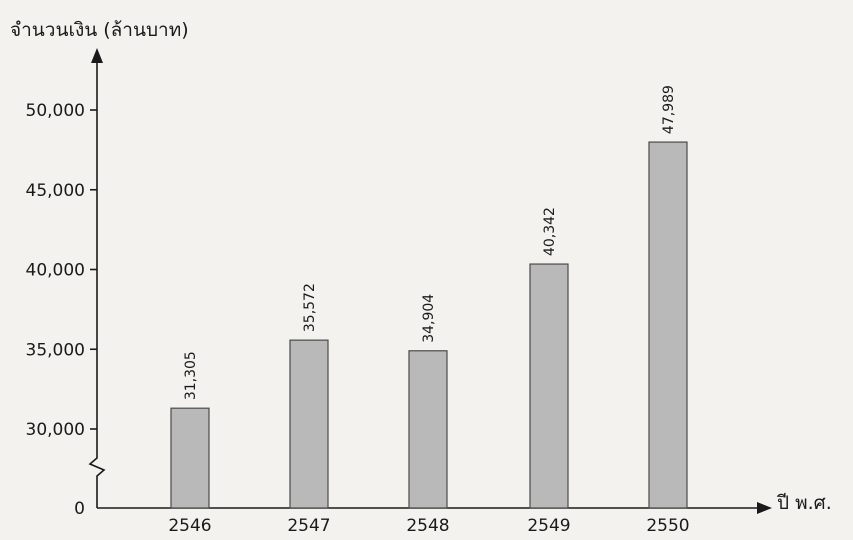 The height and width of the screenshot is (540, 853). Describe the element at coordinates (550, 231) in the screenshot. I see `data-label: 40,342` at that location.